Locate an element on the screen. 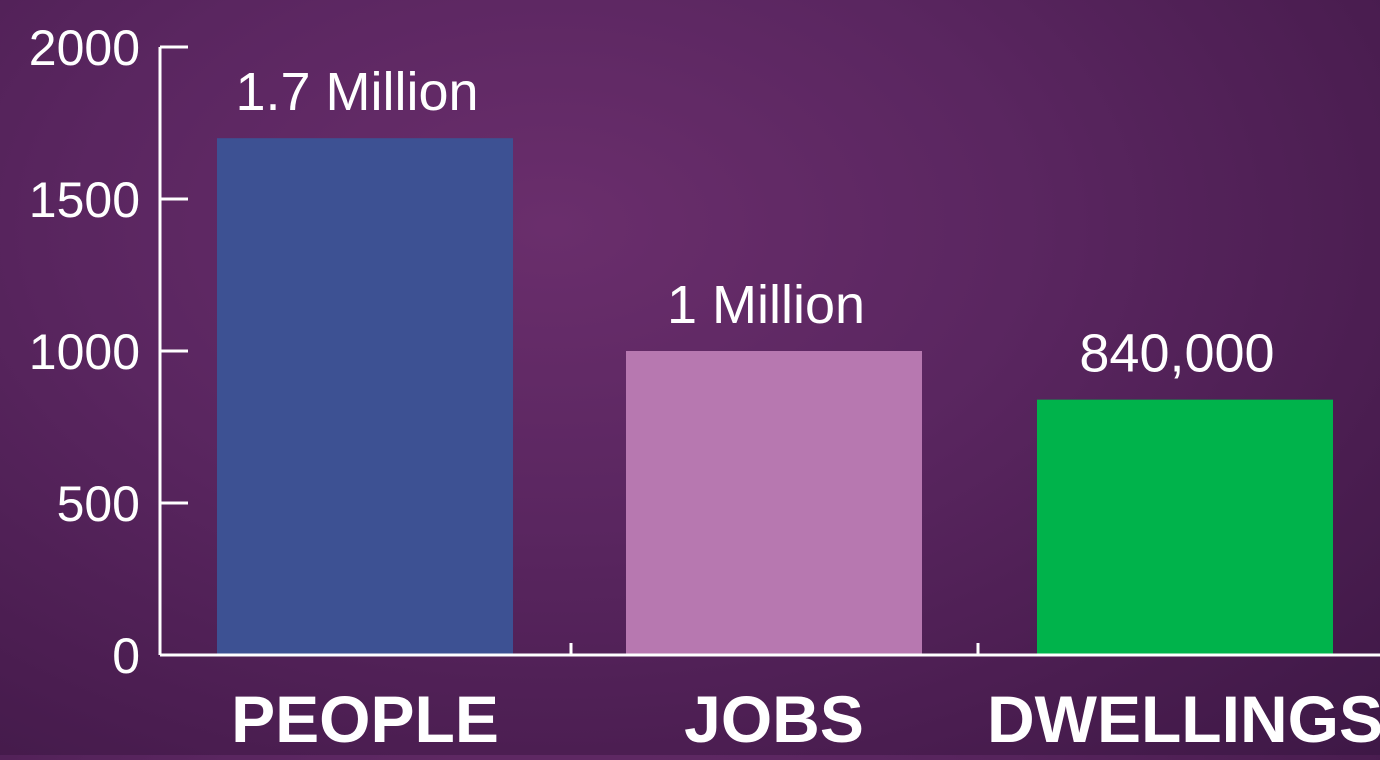 The width and height of the screenshot is (1380, 760). y-tick-label: 0 is located at coordinates (126, 656).